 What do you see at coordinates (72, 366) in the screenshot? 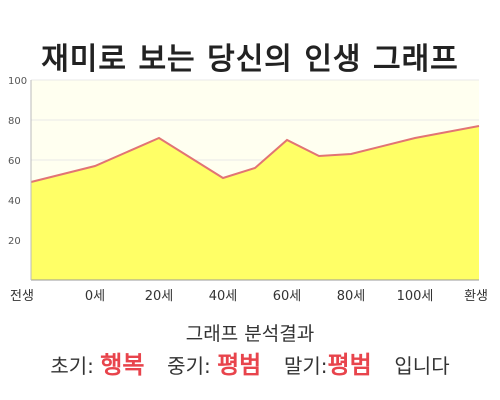
I see `early-label: 초기:` at bounding box center [72, 366].